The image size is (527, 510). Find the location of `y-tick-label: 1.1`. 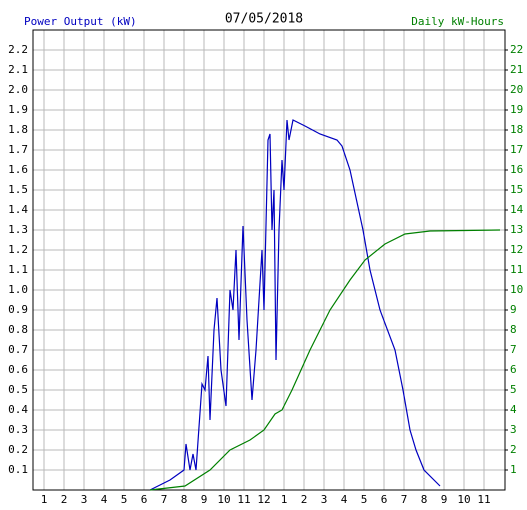

y-tick-label: 1.1 is located at coordinates (18, 269).